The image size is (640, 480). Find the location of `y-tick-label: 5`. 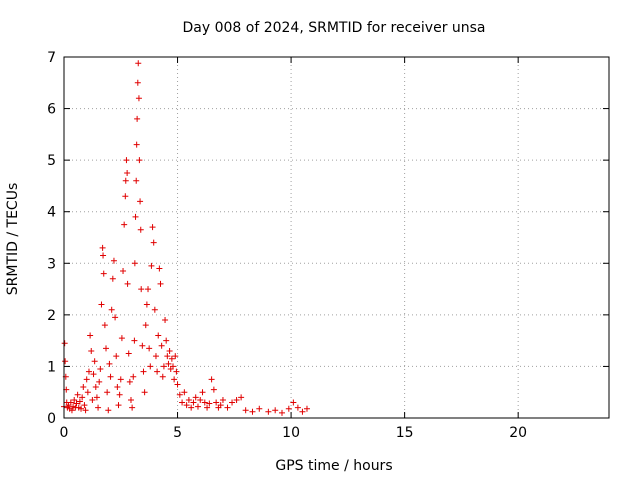

y-tick-label: 5 is located at coordinates (51, 161).